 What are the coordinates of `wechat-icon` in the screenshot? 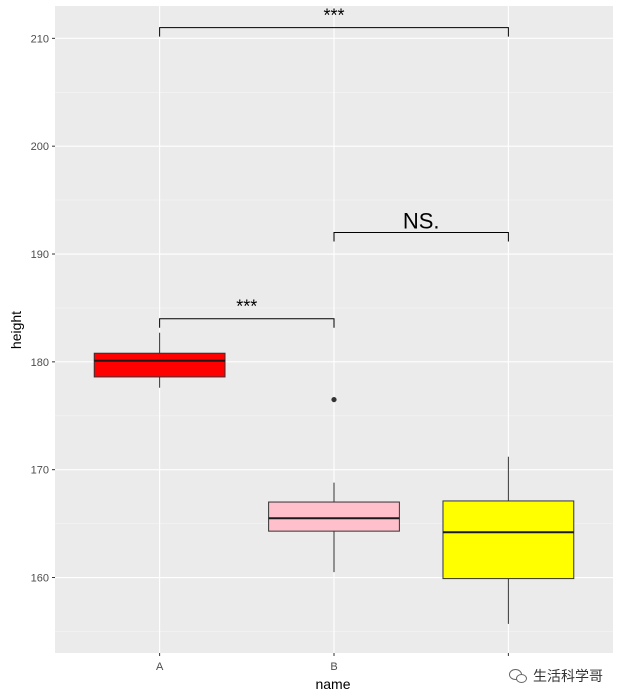 It's located at (518, 676).